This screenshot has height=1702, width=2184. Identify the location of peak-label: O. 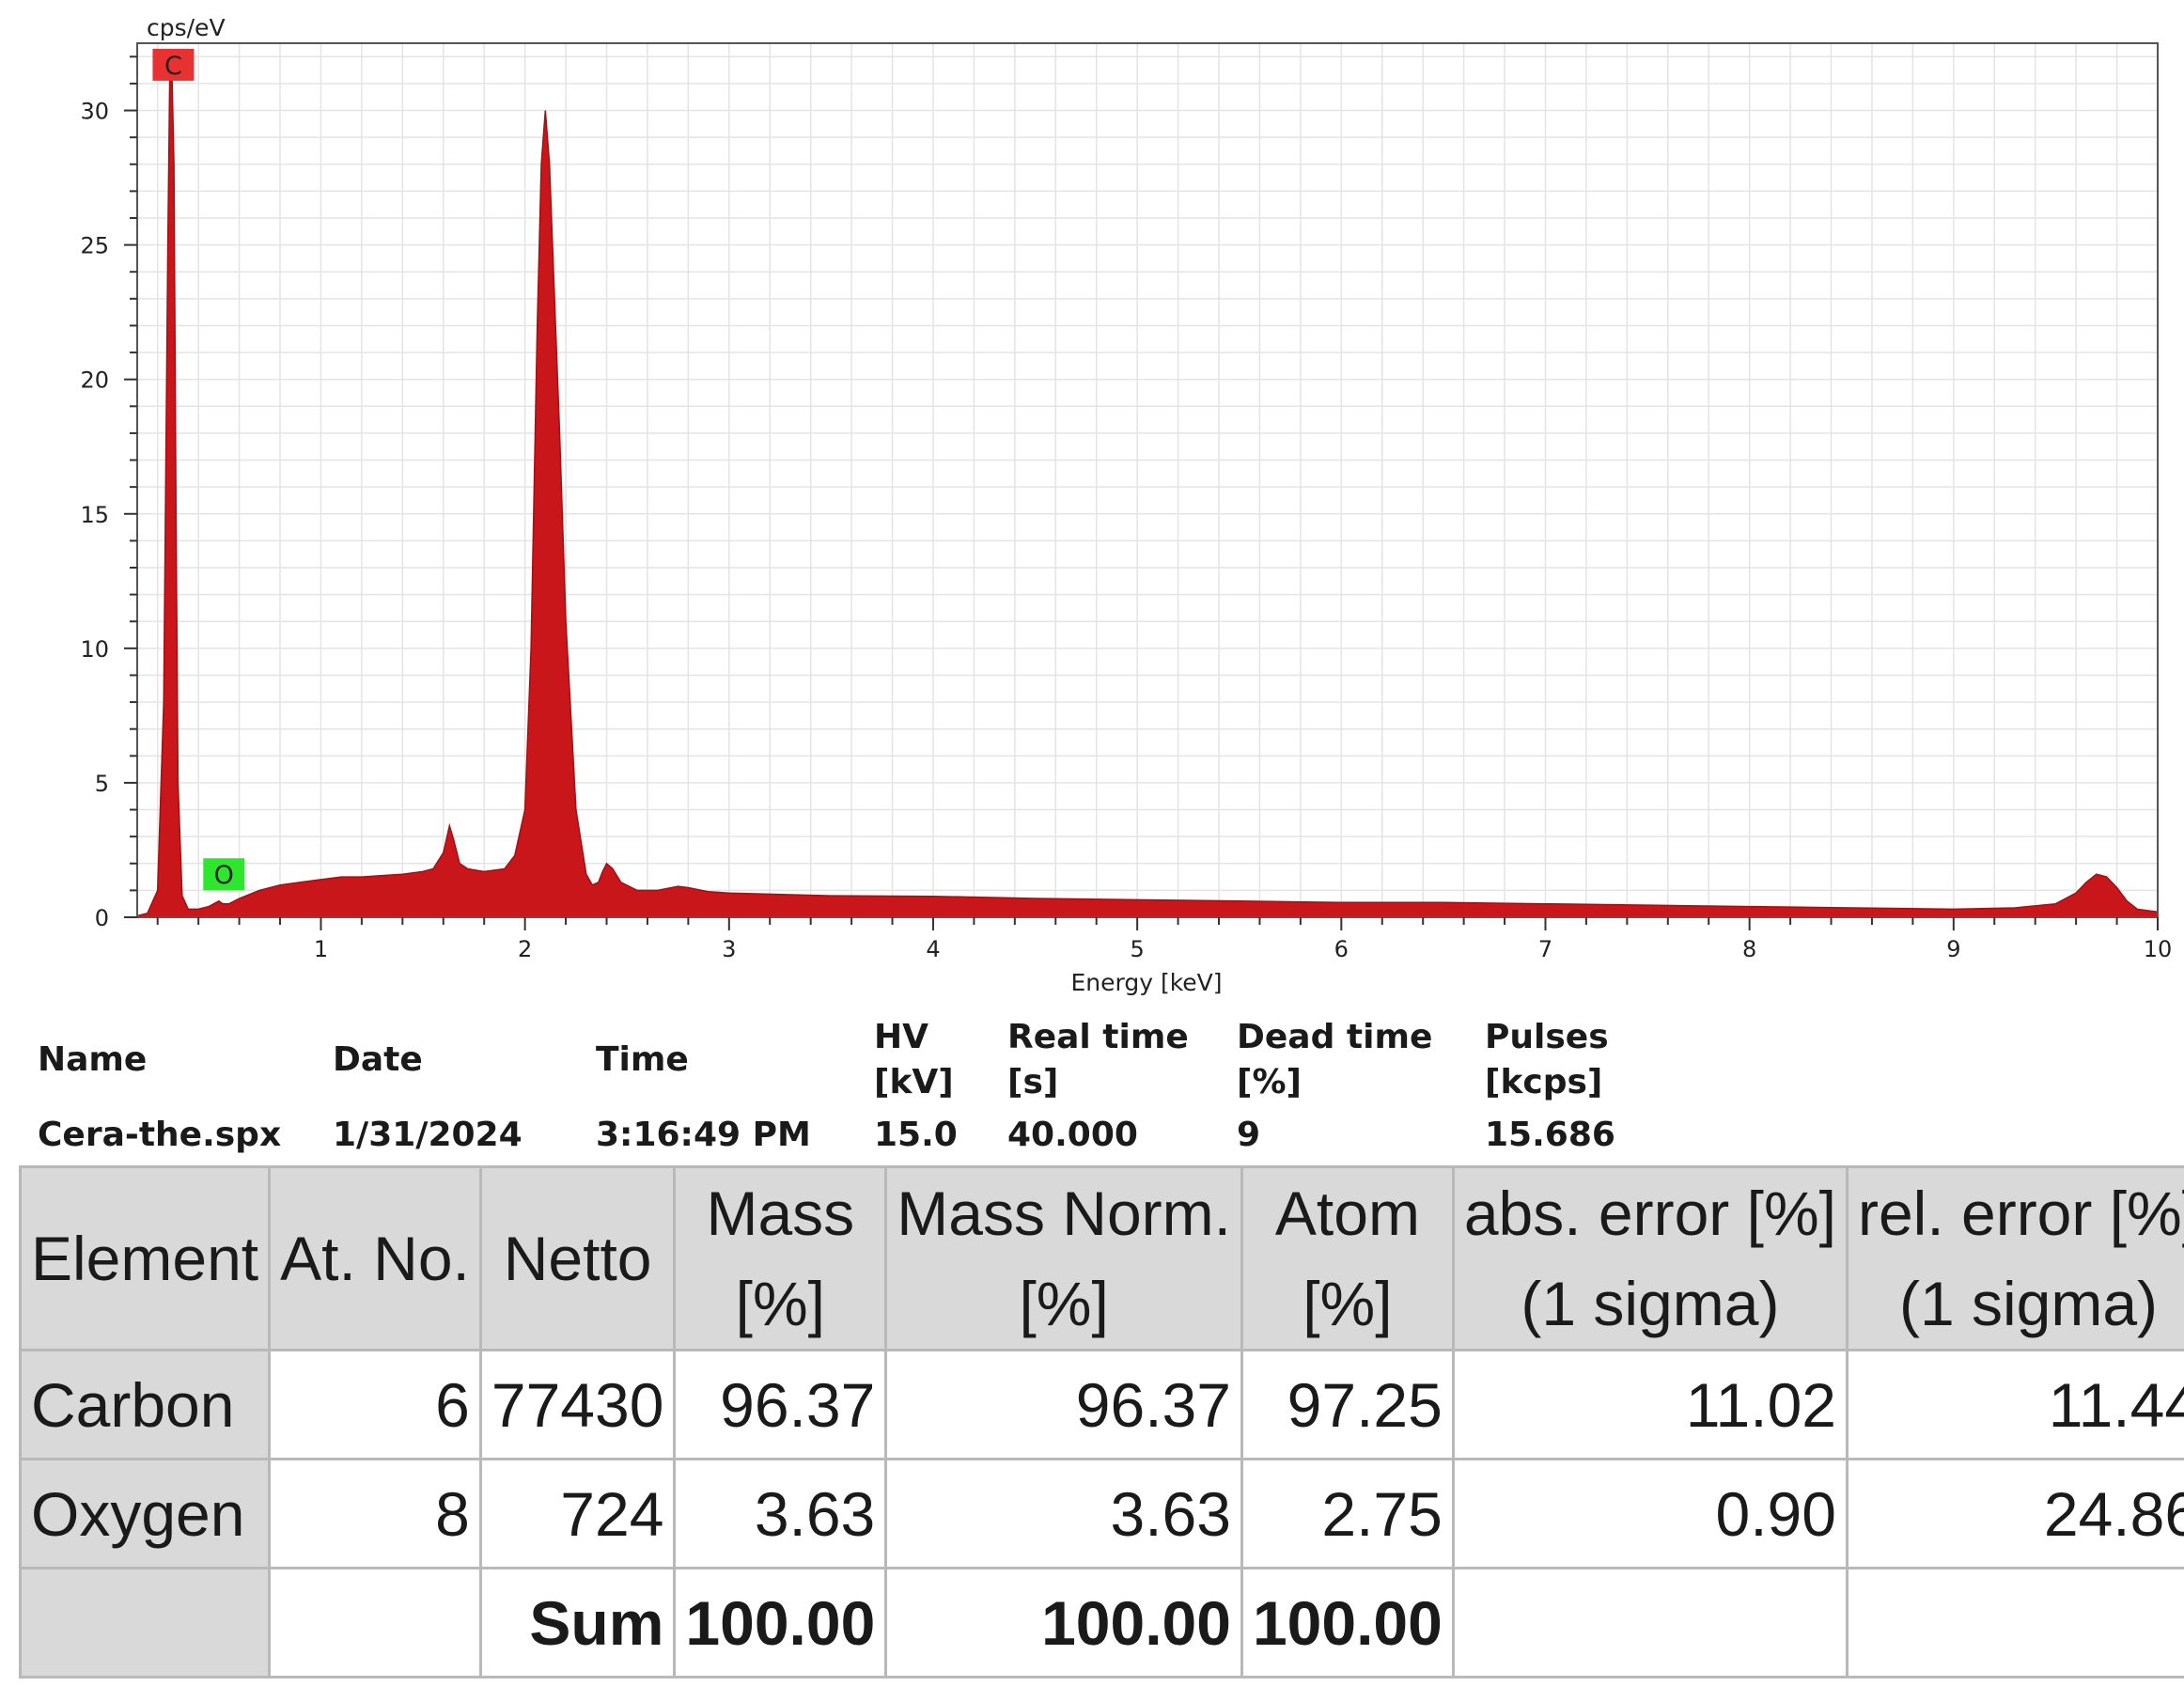
(224, 875).